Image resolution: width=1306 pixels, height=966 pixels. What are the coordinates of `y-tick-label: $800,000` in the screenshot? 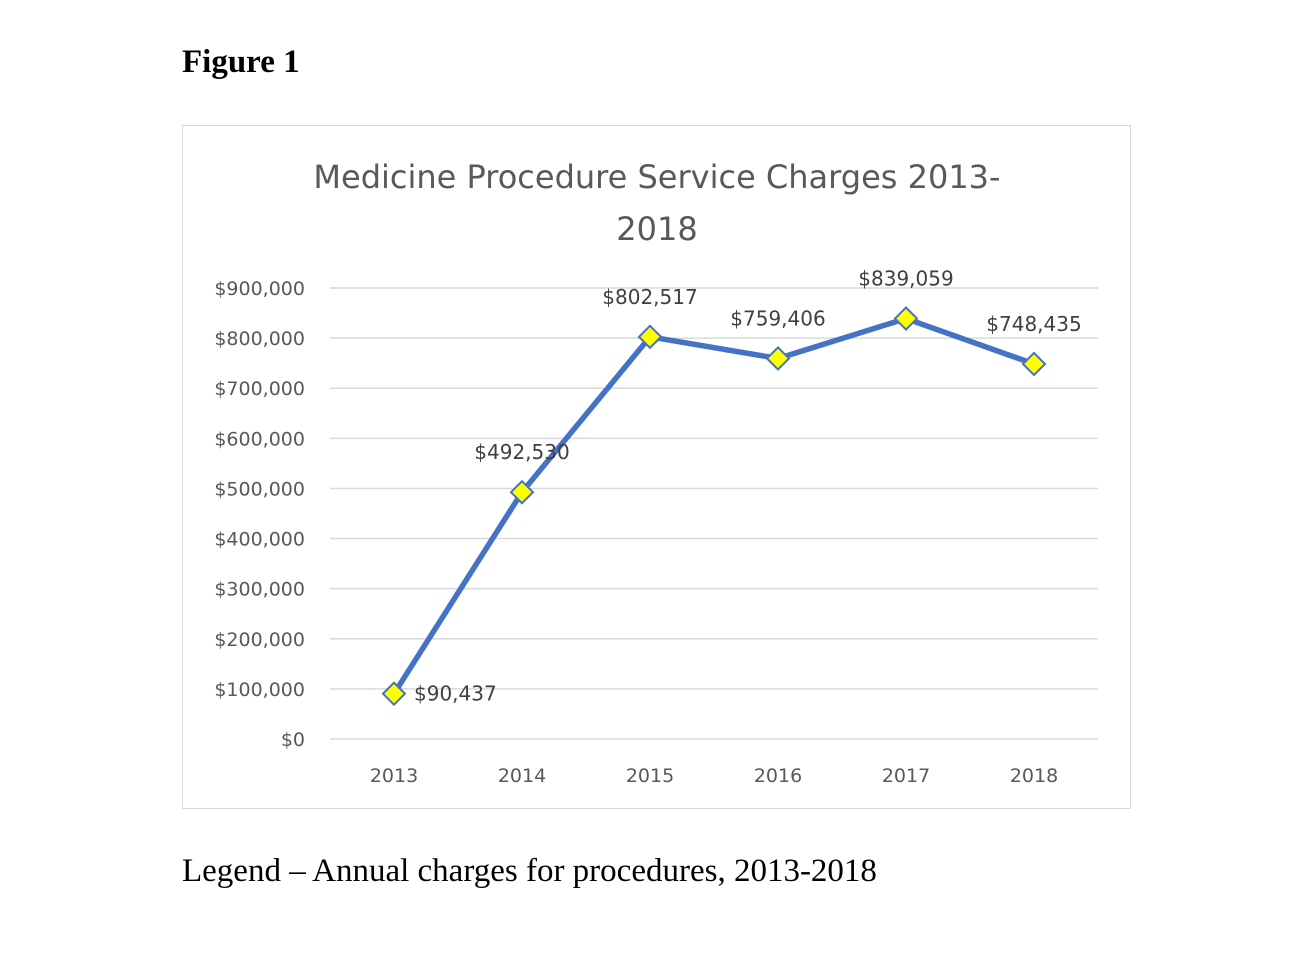 It's located at (259, 339).